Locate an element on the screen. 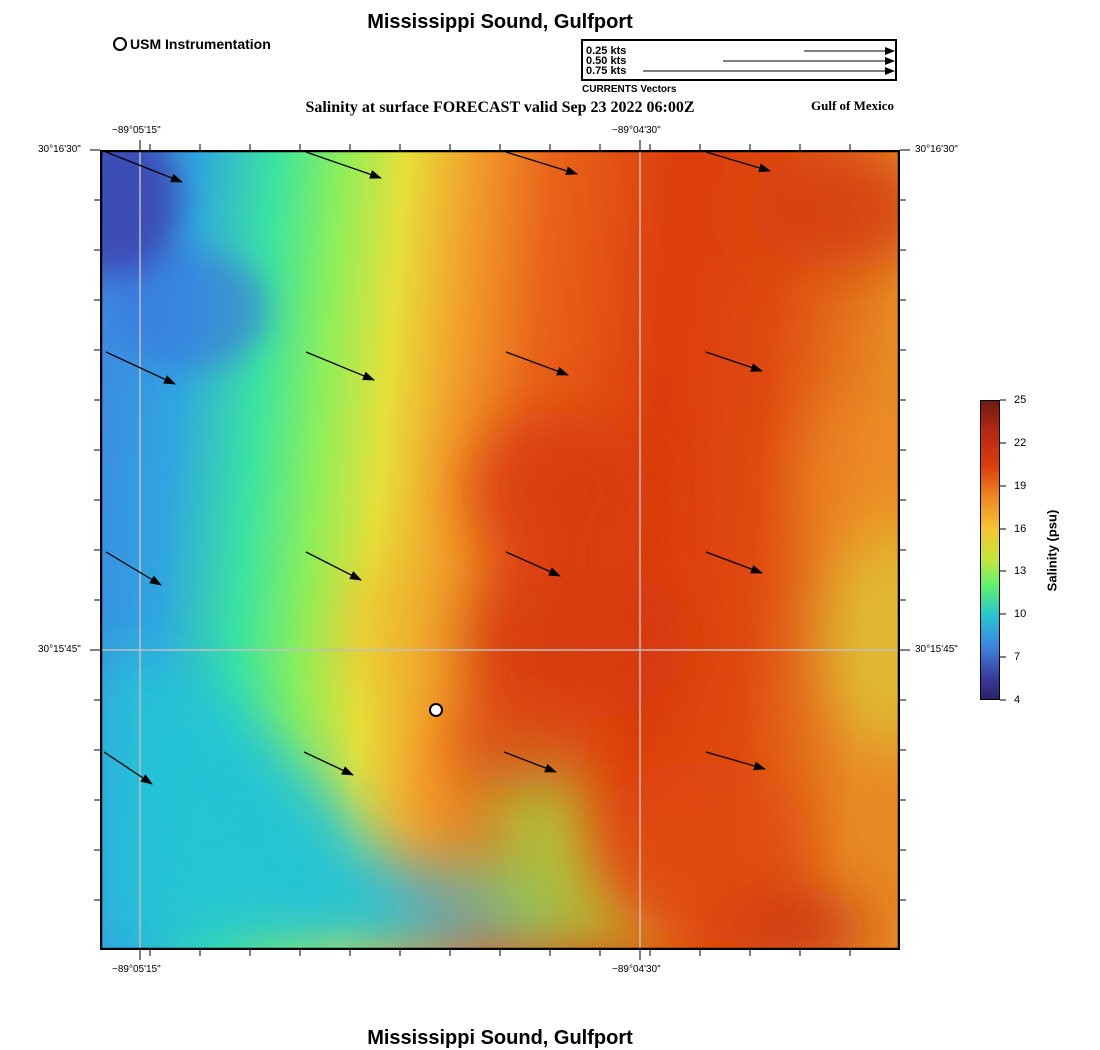 The width and height of the screenshot is (1100, 1050). lon-label-top-2: −89°04'30" is located at coordinates (636, 130).